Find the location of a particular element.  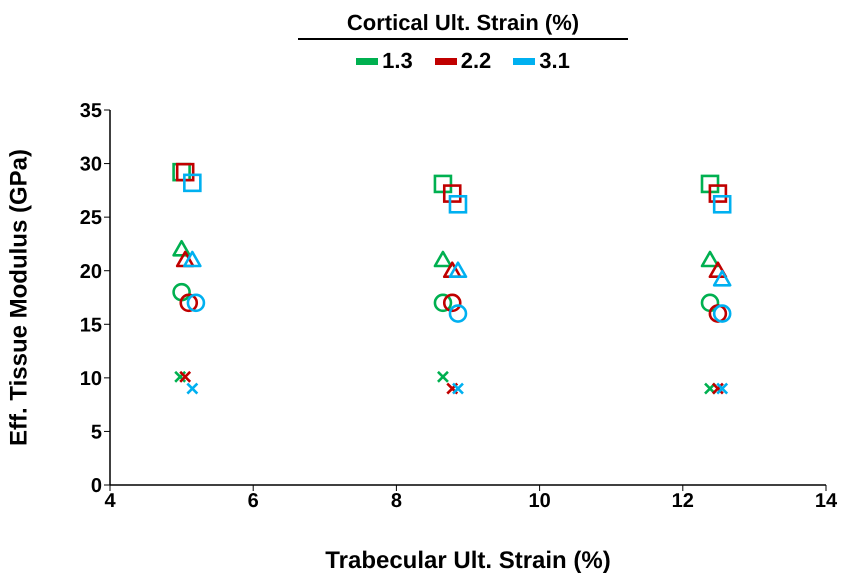

y-tick-label: 0 is located at coordinates (96, 486).